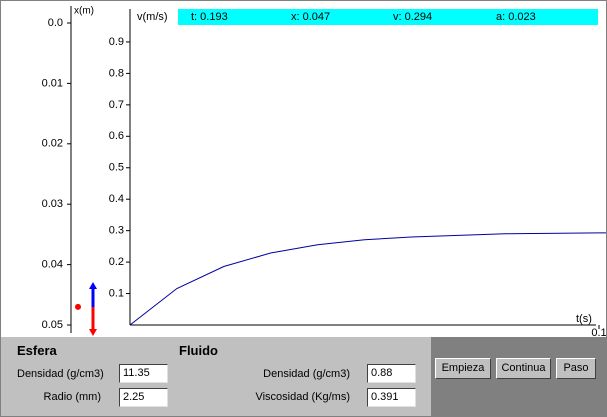  I want to click on field-label: Viscosidad (Kg/ms), so click(302, 397).